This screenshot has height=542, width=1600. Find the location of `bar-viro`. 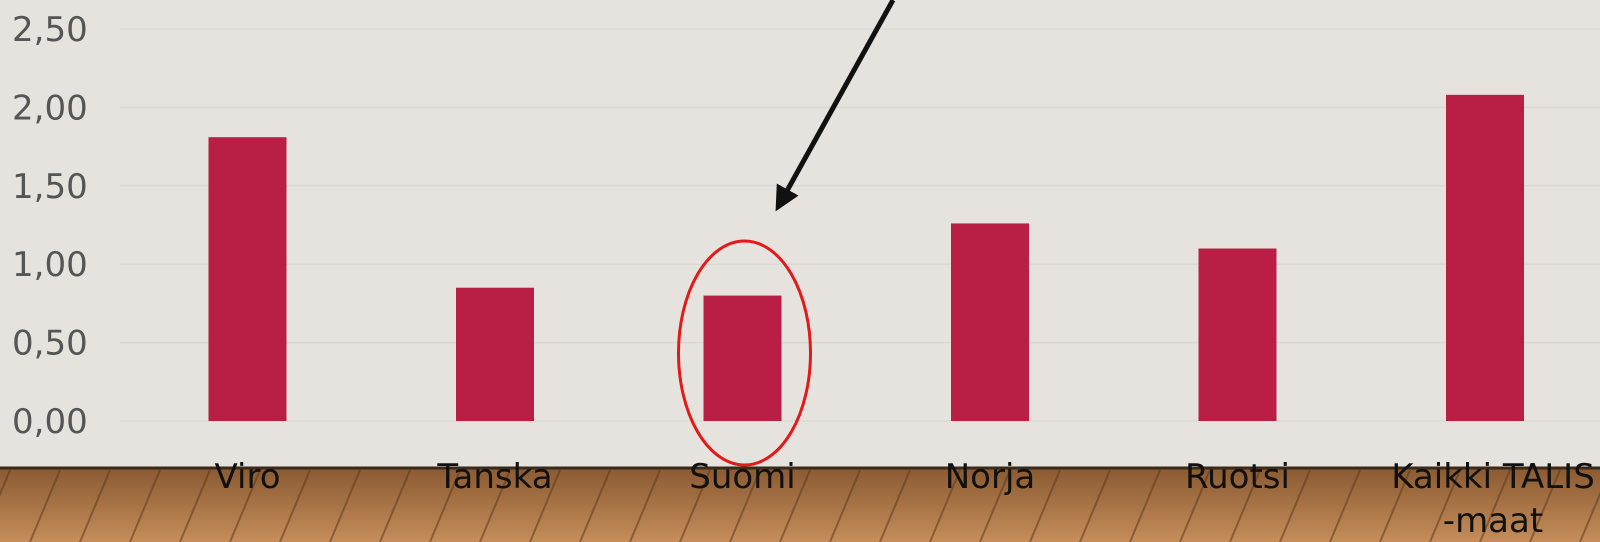

bar-viro is located at coordinates (247, 279).